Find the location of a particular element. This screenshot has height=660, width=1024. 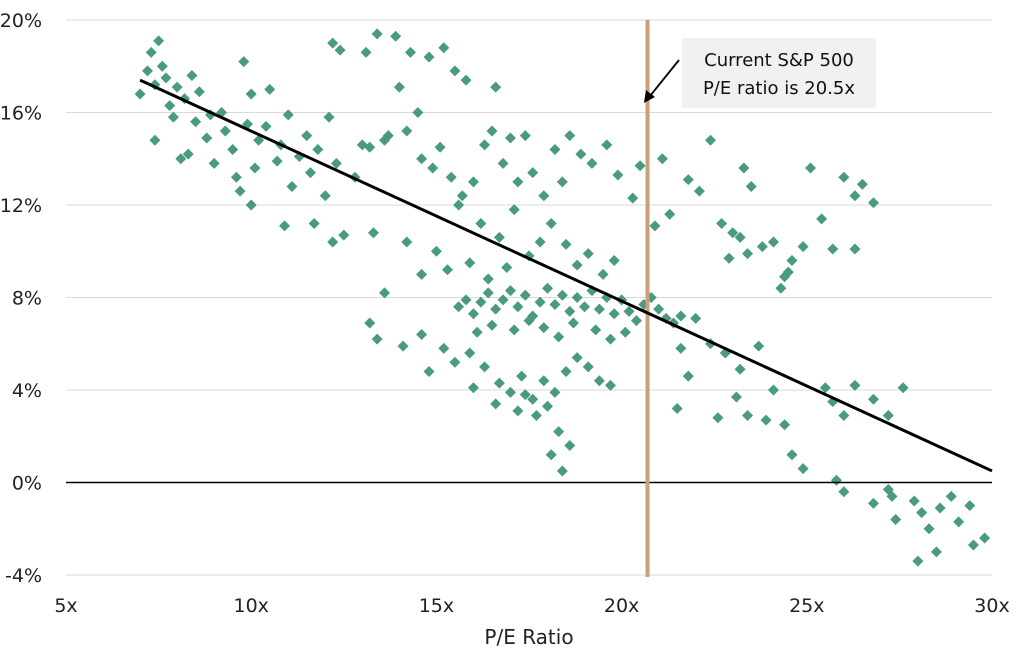

y-axis-tick-labels: -4% 0% 4% 8% 12% 16% 20% is located at coordinates (21, 298).